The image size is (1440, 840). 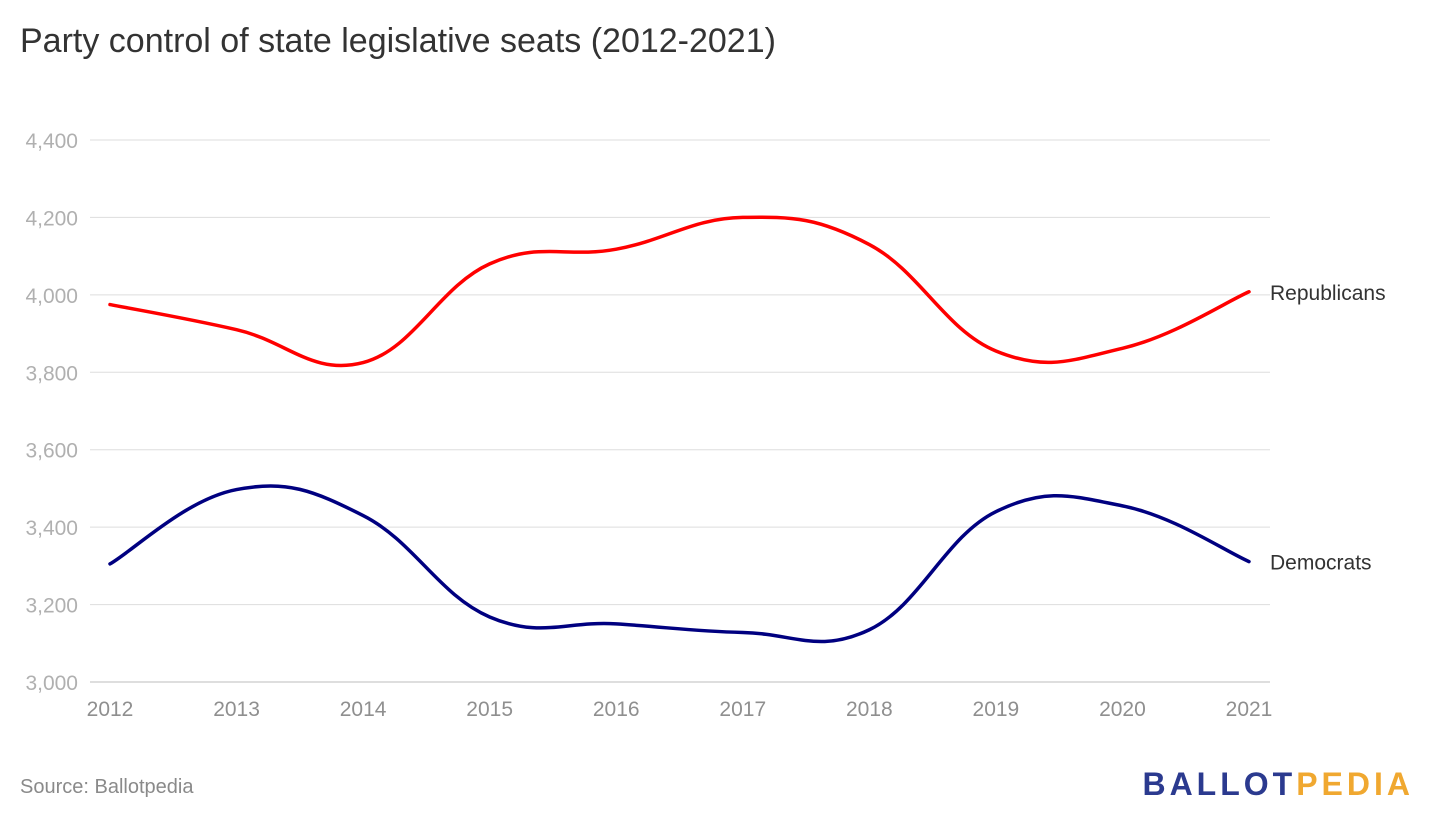 I want to click on x-tick-label: 2021, so click(x=1249, y=709).